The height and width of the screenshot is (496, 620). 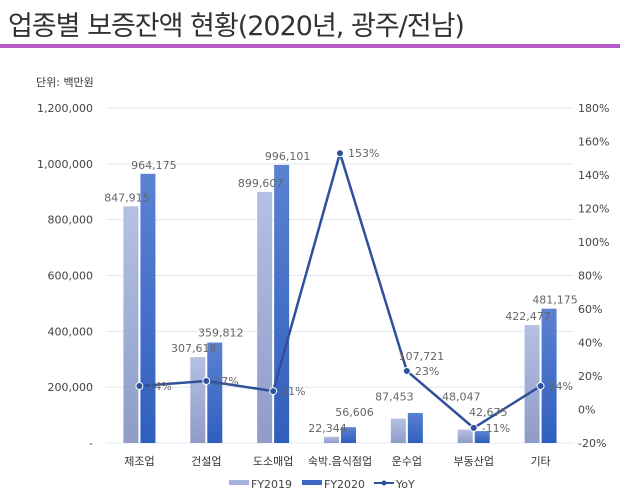 I want to click on legend-swatch-fy2019, so click(x=239, y=482).